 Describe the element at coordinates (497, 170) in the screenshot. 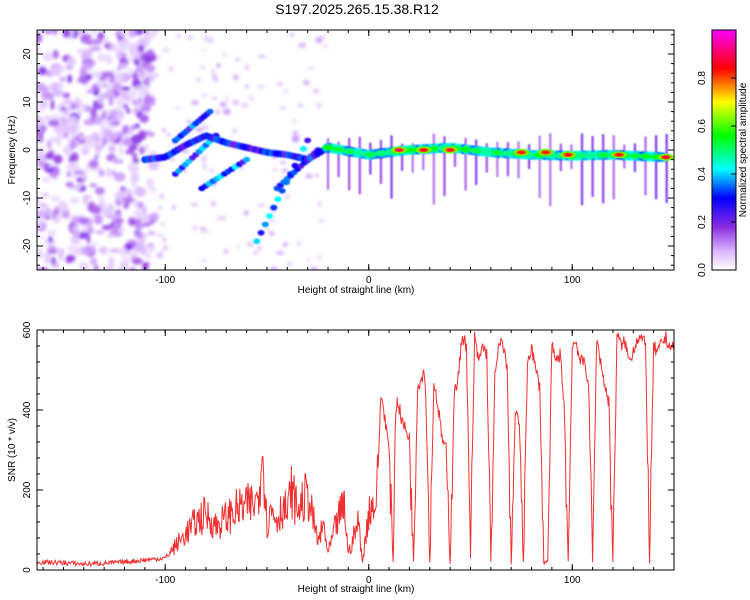

I see `vertical-streaks` at that location.